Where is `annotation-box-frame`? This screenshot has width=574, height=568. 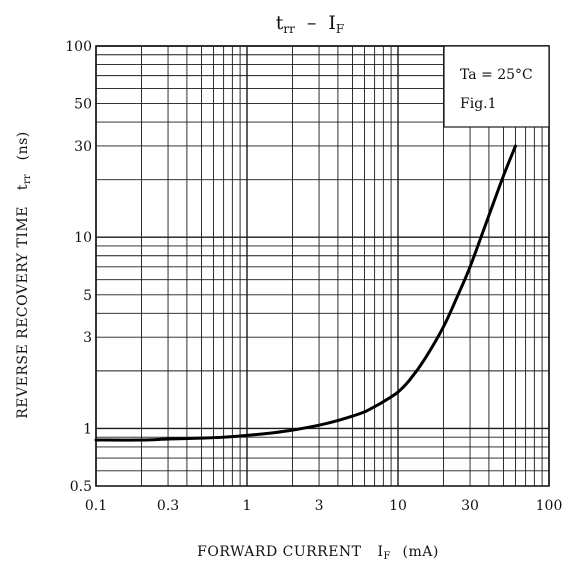
annotation-box-frame is located at coordinates (496, 86).